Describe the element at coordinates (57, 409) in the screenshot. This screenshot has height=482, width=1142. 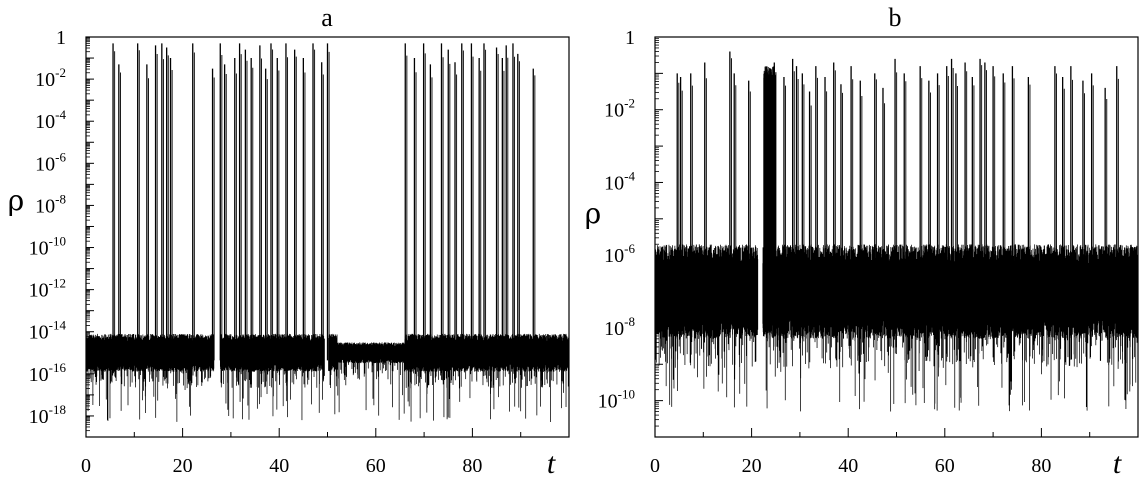
I see `y-tick-label-exponent: -18` at that location.